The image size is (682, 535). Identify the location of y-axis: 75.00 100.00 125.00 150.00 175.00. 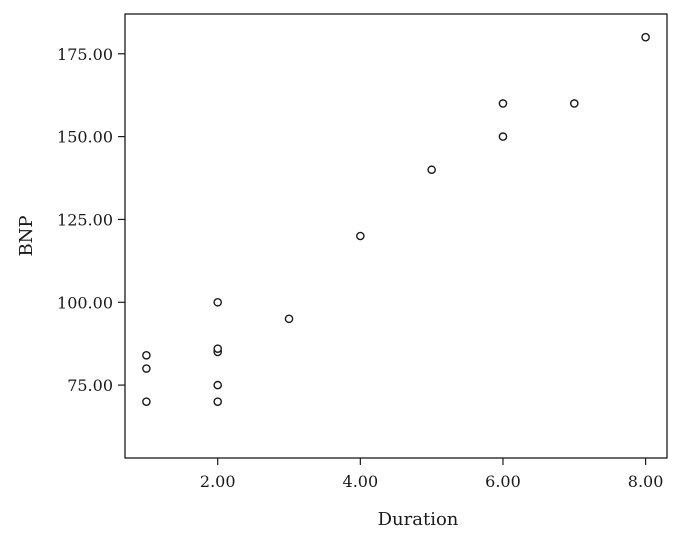
(91, 220).